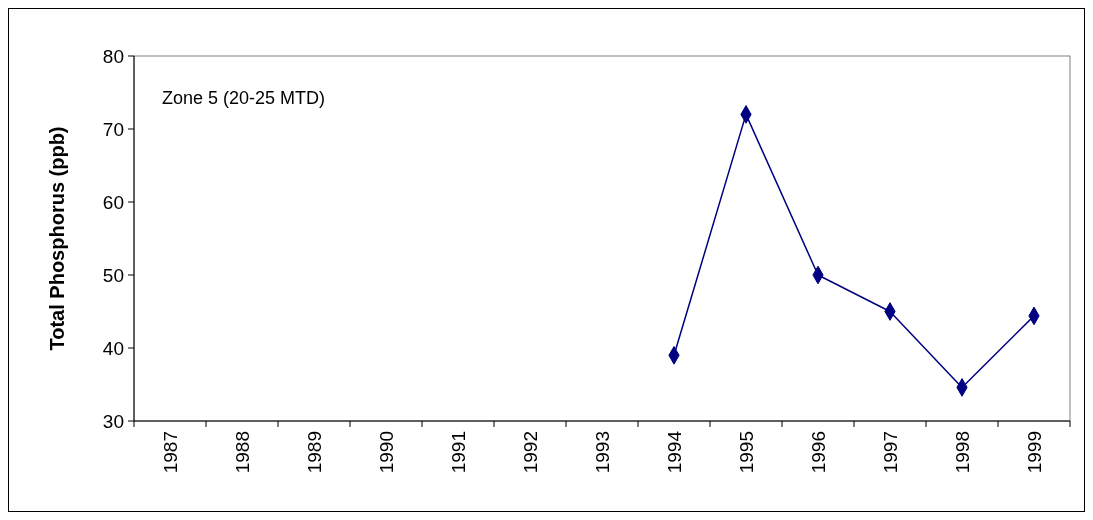 The height and width of the screenshot is (520, 1093). What do you see at coordinates (113, 348) in the screenshot?
I see `y-tick-label: 40` at bounding box center [113, 348].